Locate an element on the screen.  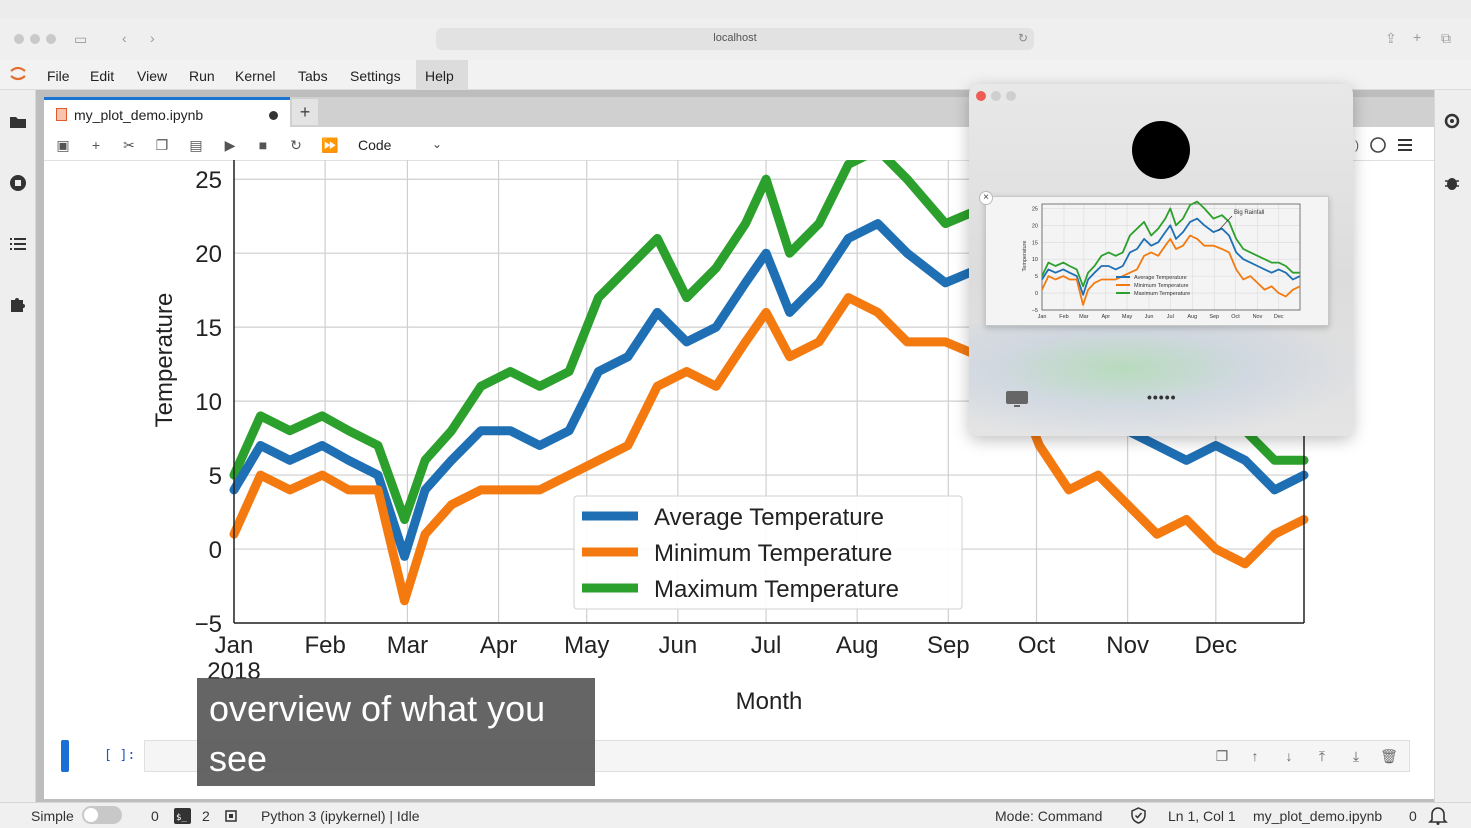
copy-icon: ❐ is located at coordinates (162, 145).